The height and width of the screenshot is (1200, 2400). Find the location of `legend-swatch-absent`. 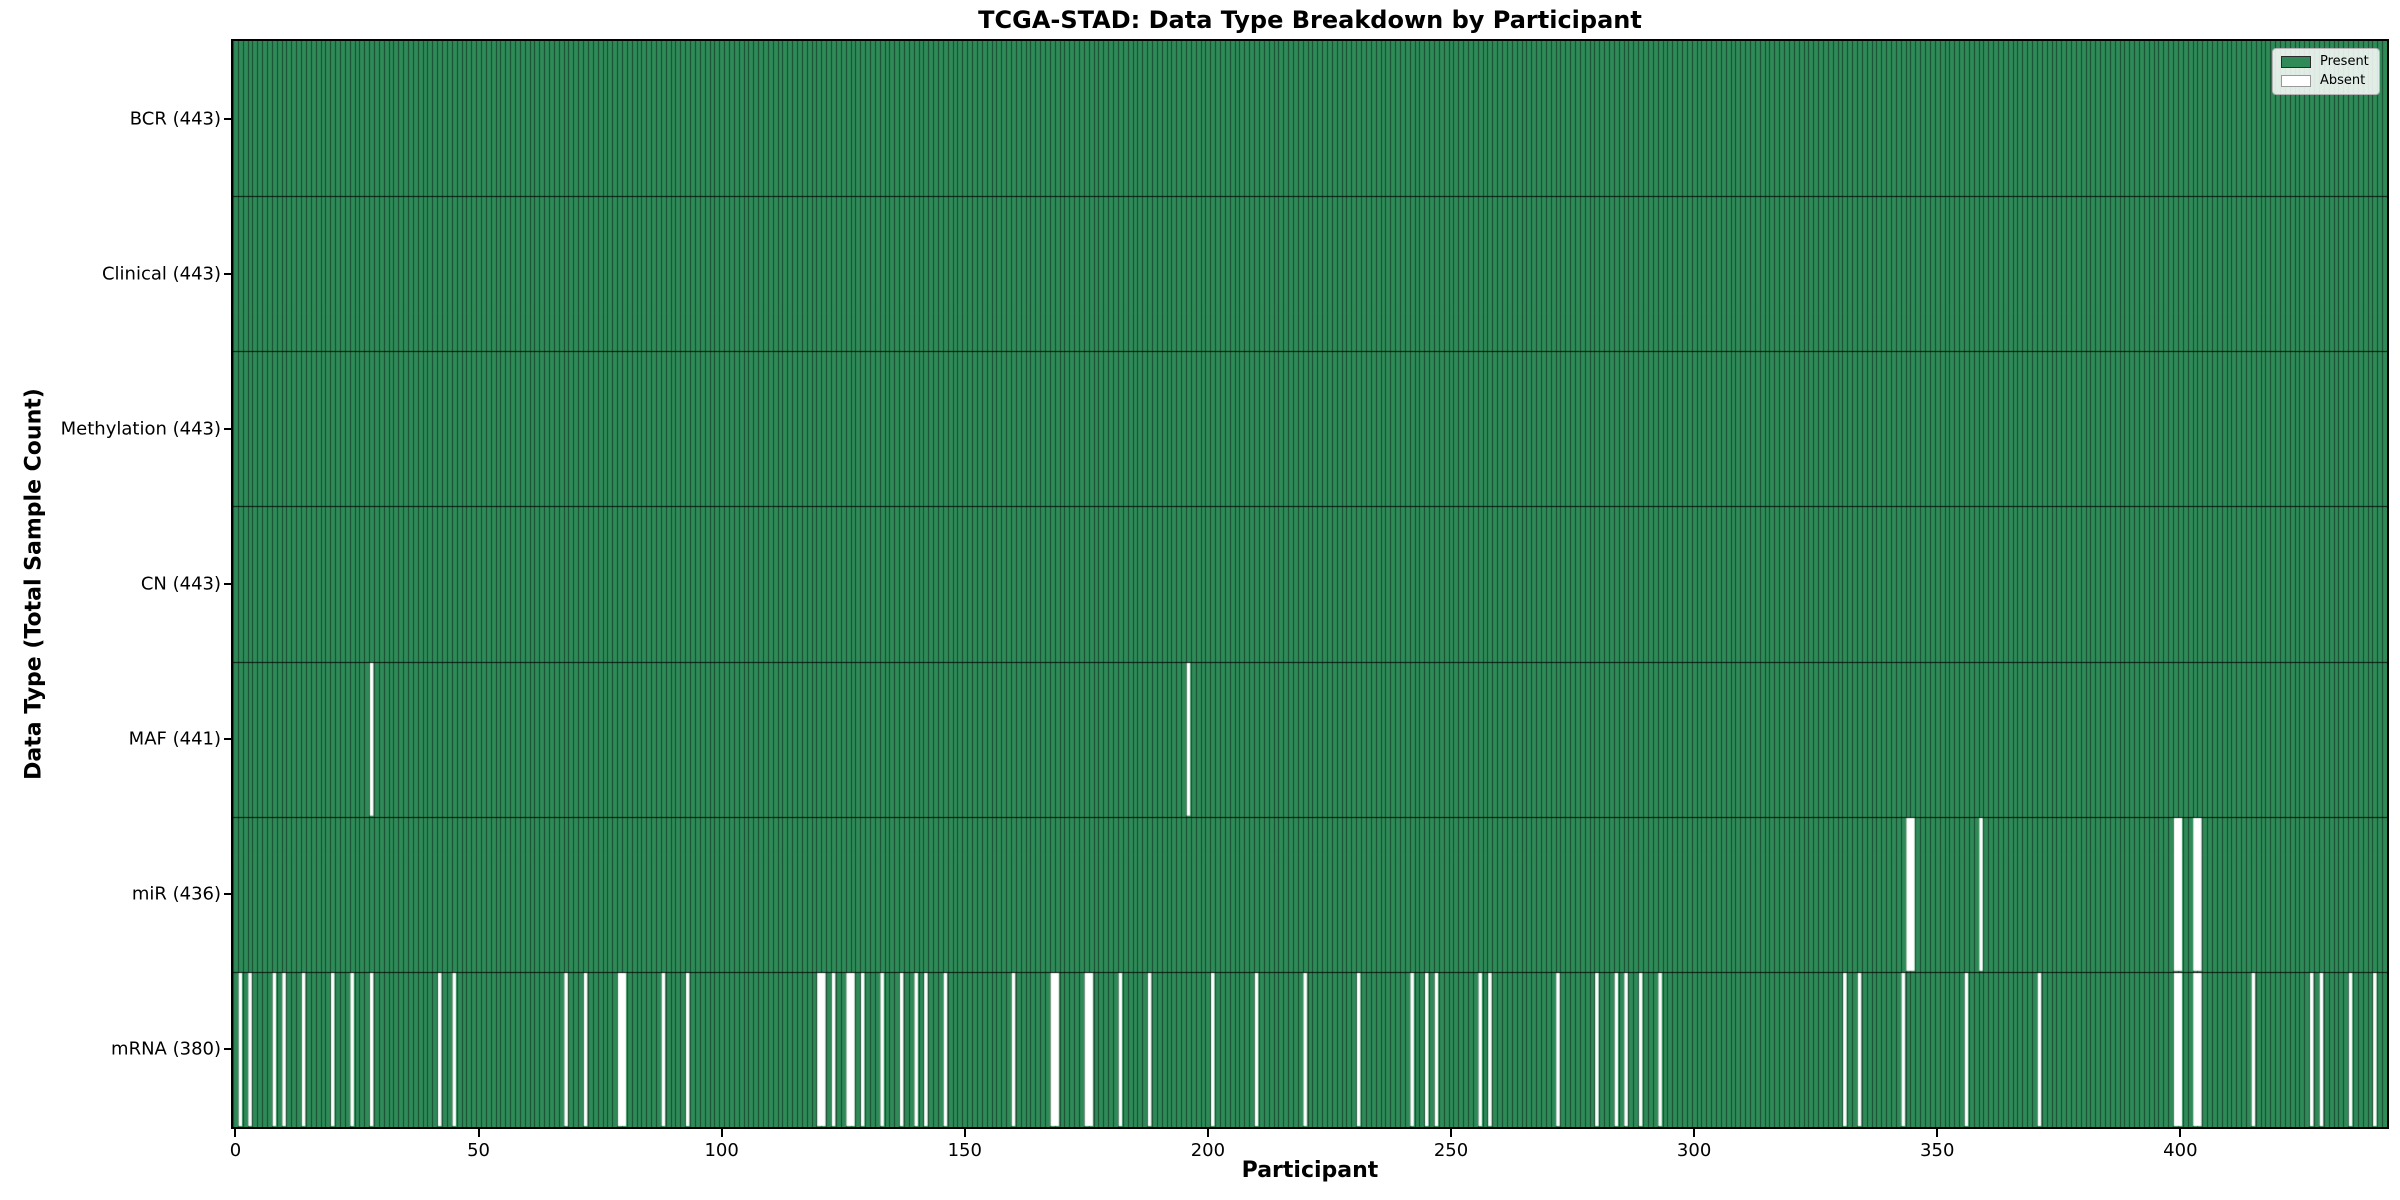

legend-swatch-absent is located at coordinates (2296, 81).